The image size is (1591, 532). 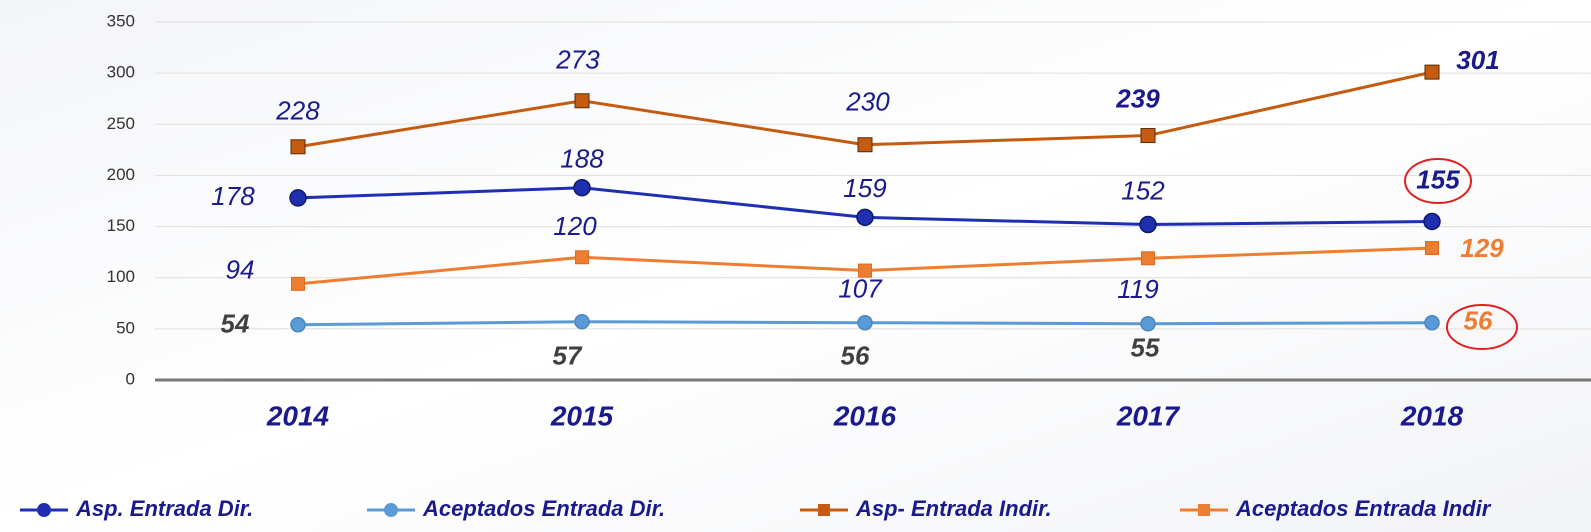 What do you see at coordinates (1143, 190) in the screenshot?
I see `data-label: 152` at bounding box center [1143, 190].